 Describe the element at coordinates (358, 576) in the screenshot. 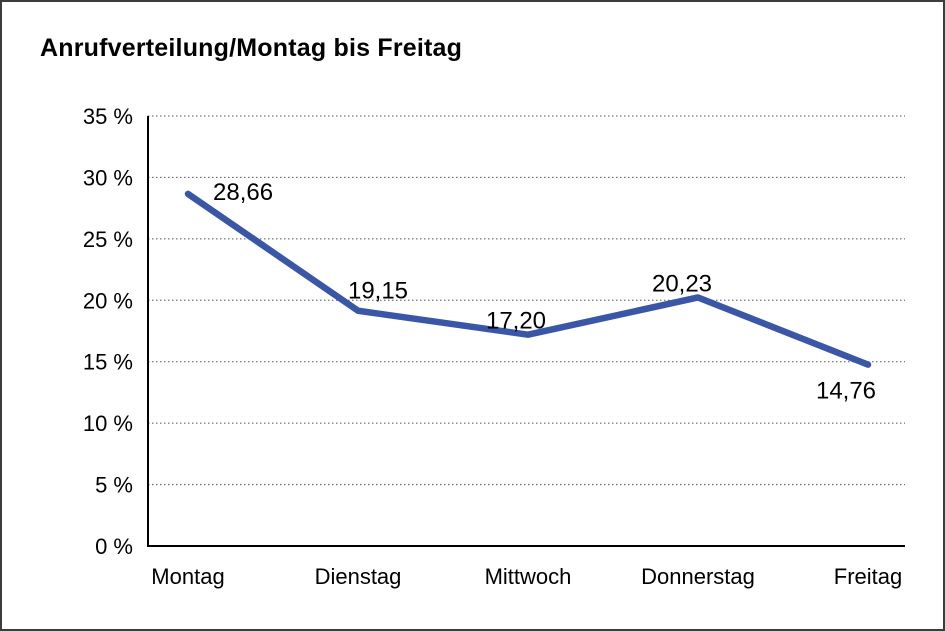

I see `x-category-label: Dienstag` at that location.